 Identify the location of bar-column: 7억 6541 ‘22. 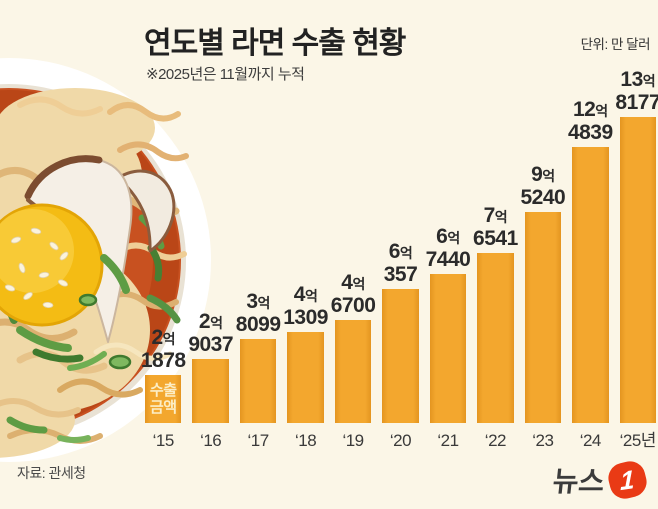
(495, 329).